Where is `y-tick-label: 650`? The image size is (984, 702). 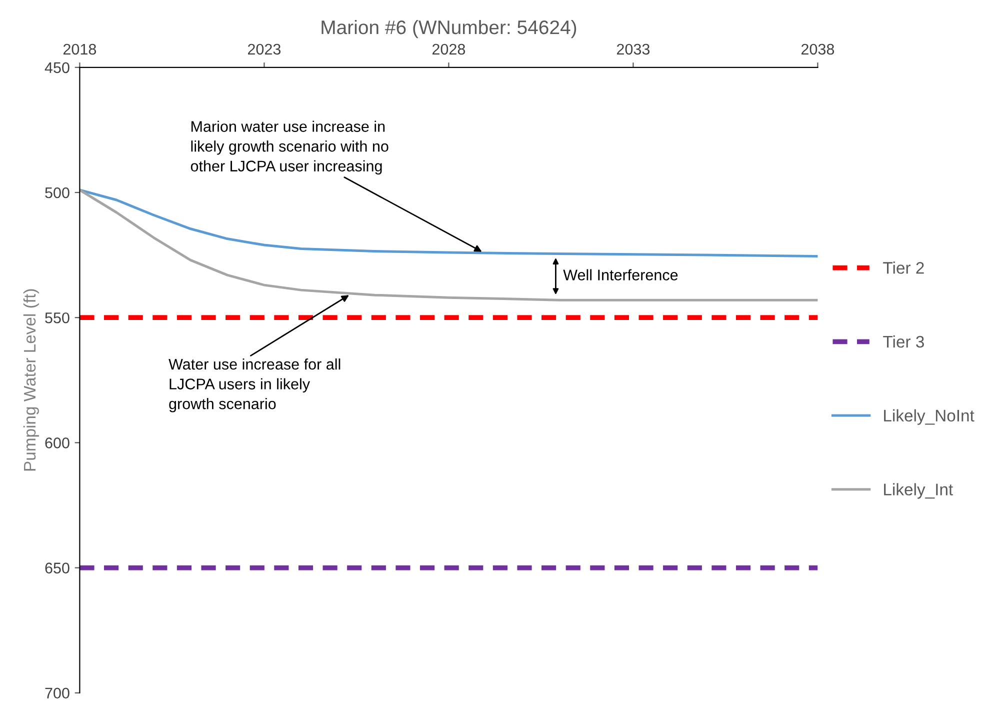 y-tick-label: 650 is located at coordinates (57, 568).